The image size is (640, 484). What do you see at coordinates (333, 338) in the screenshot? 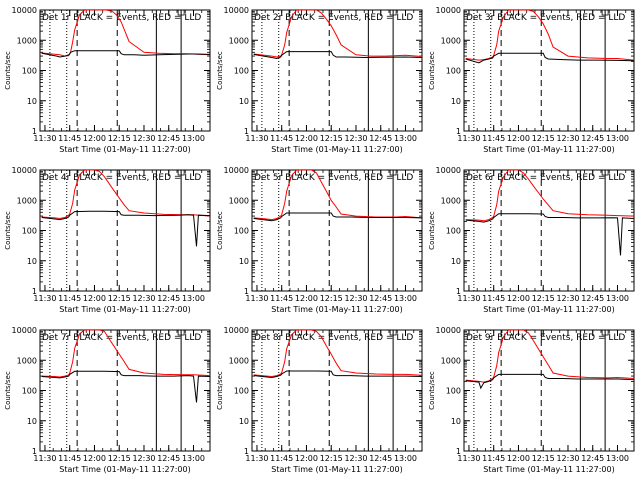
I see `chart-title: Det 8r BLACK = Events, RED = LLD` at bounding box center [333, 338].